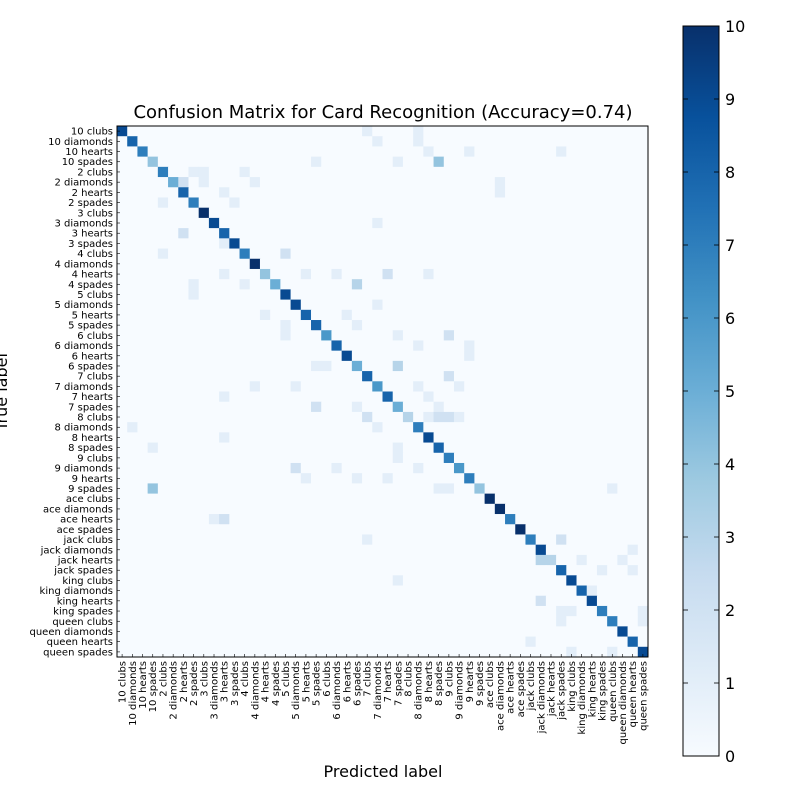 Image resolution: width=800 pixels, height=800 pixels. What do you see at coordinates (215, 690) in the screenshot?
I see `x-tick-label: 3 diamonds` at bounding box center [215, 690].